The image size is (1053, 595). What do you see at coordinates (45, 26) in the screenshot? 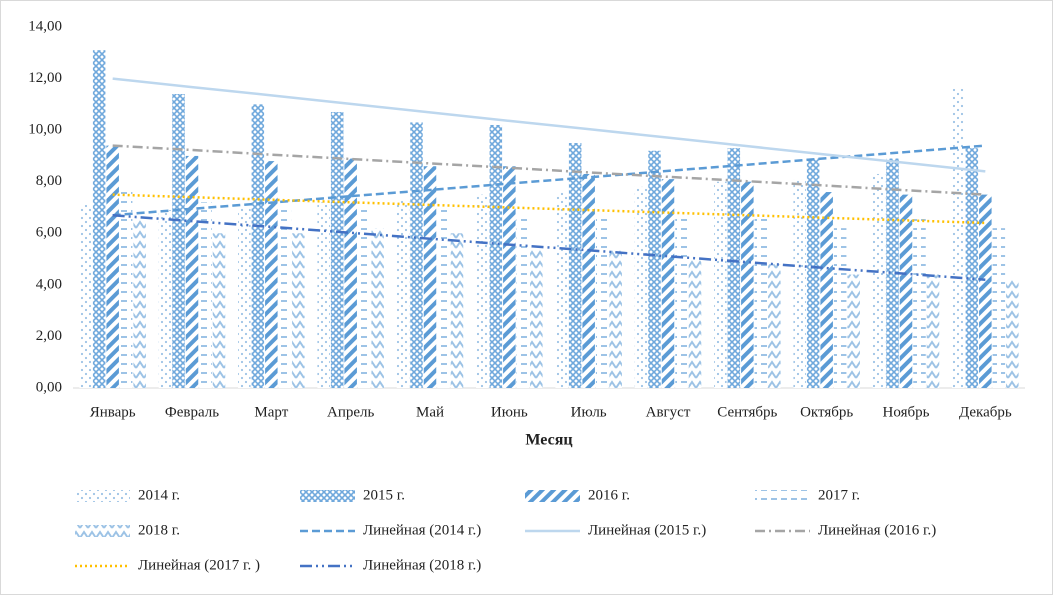
I see `y-tick-label: 14,00` at bounding box center [45, 26].